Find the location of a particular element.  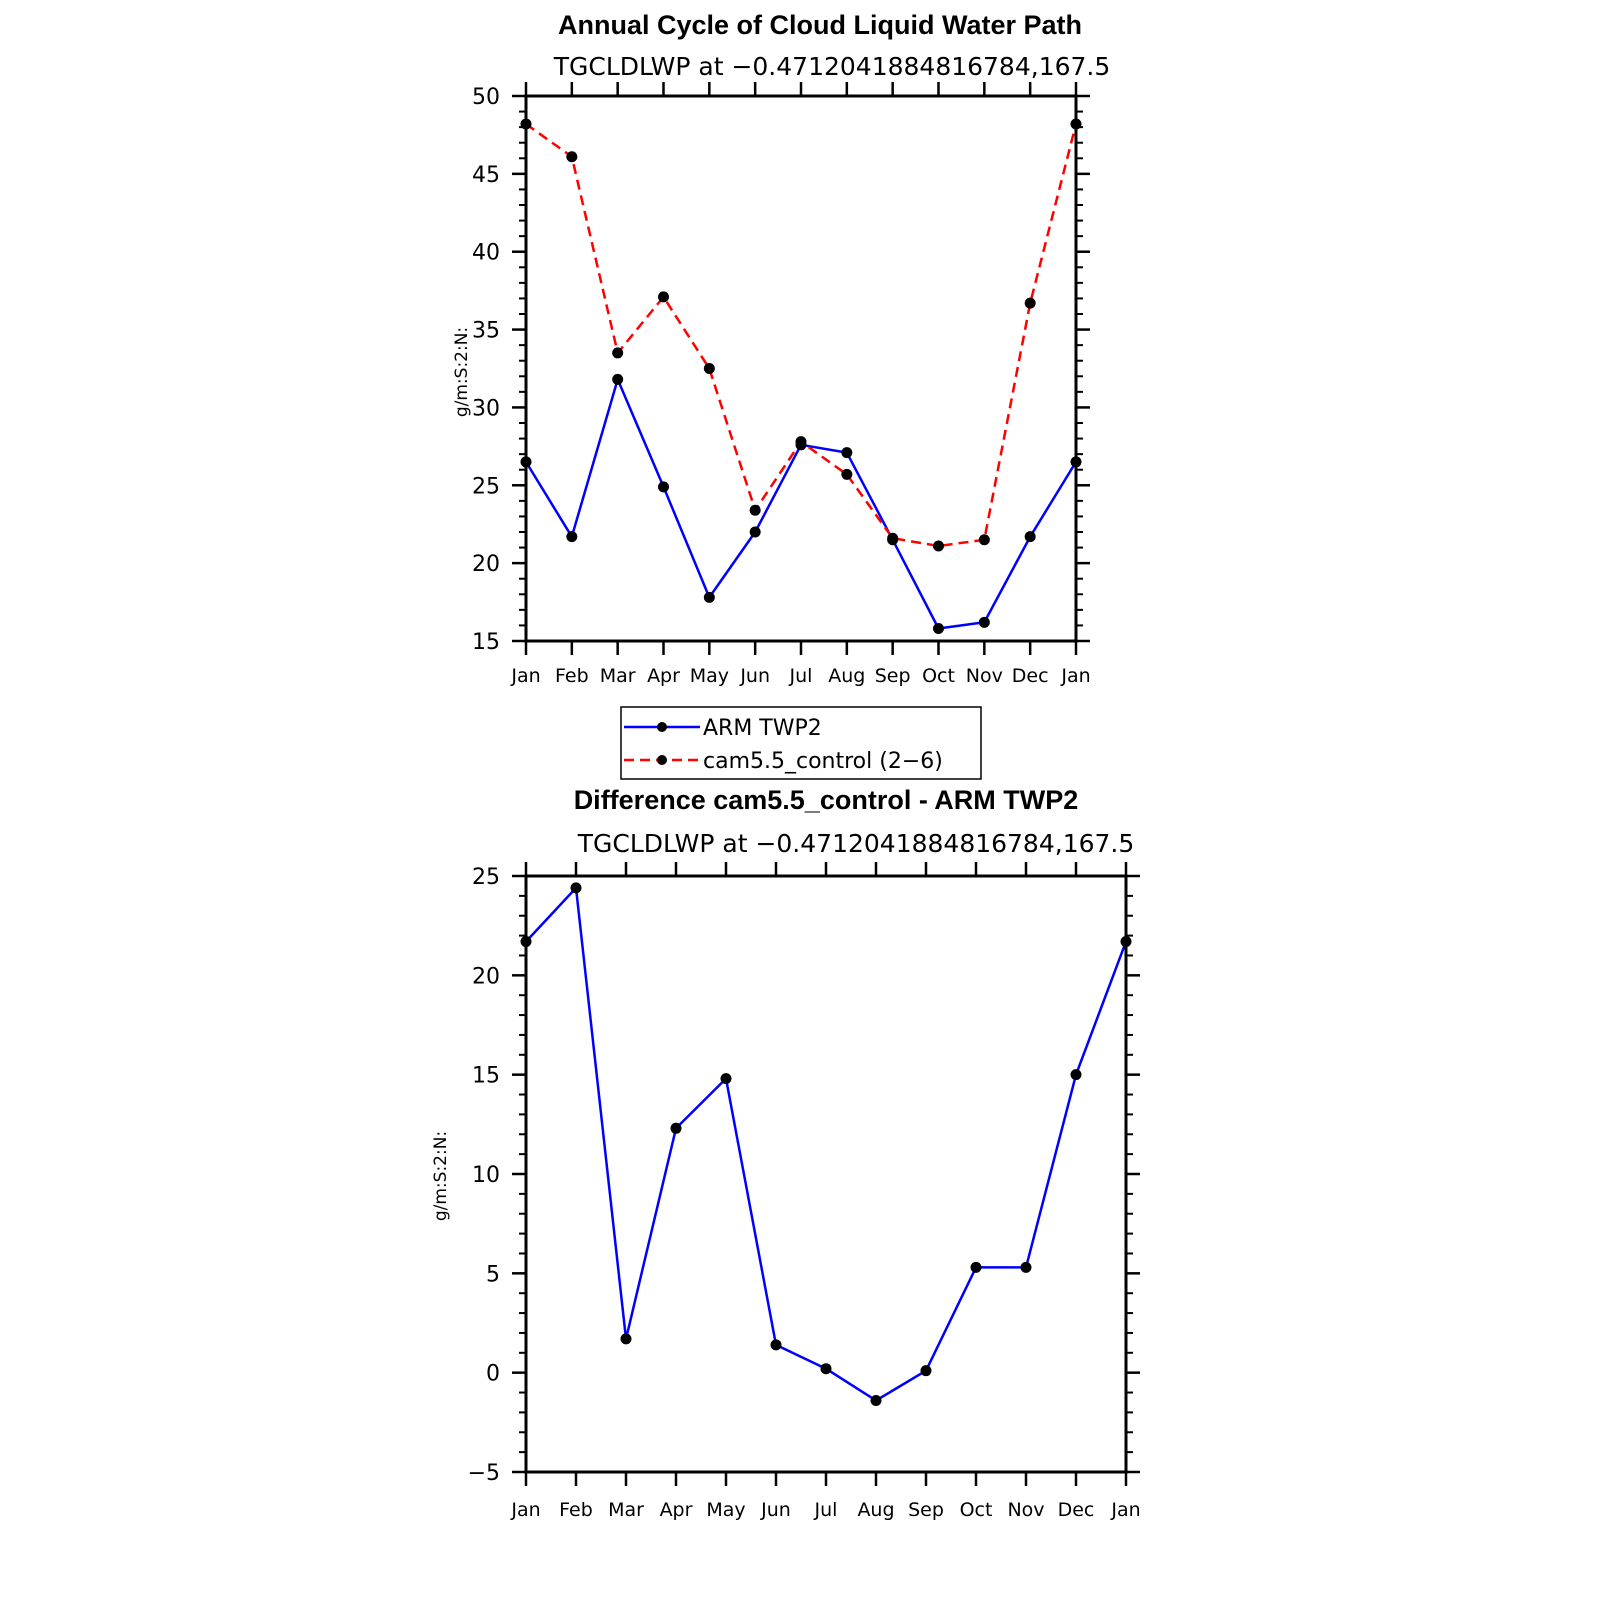

legend: ARM TWP2 cam5.5_control (2−6) is located at coordinates (801, 743).